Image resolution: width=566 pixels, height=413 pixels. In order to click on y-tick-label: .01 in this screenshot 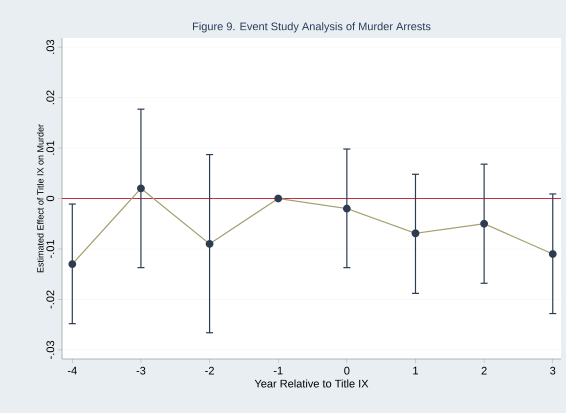, I will do `click(50, 147)`.